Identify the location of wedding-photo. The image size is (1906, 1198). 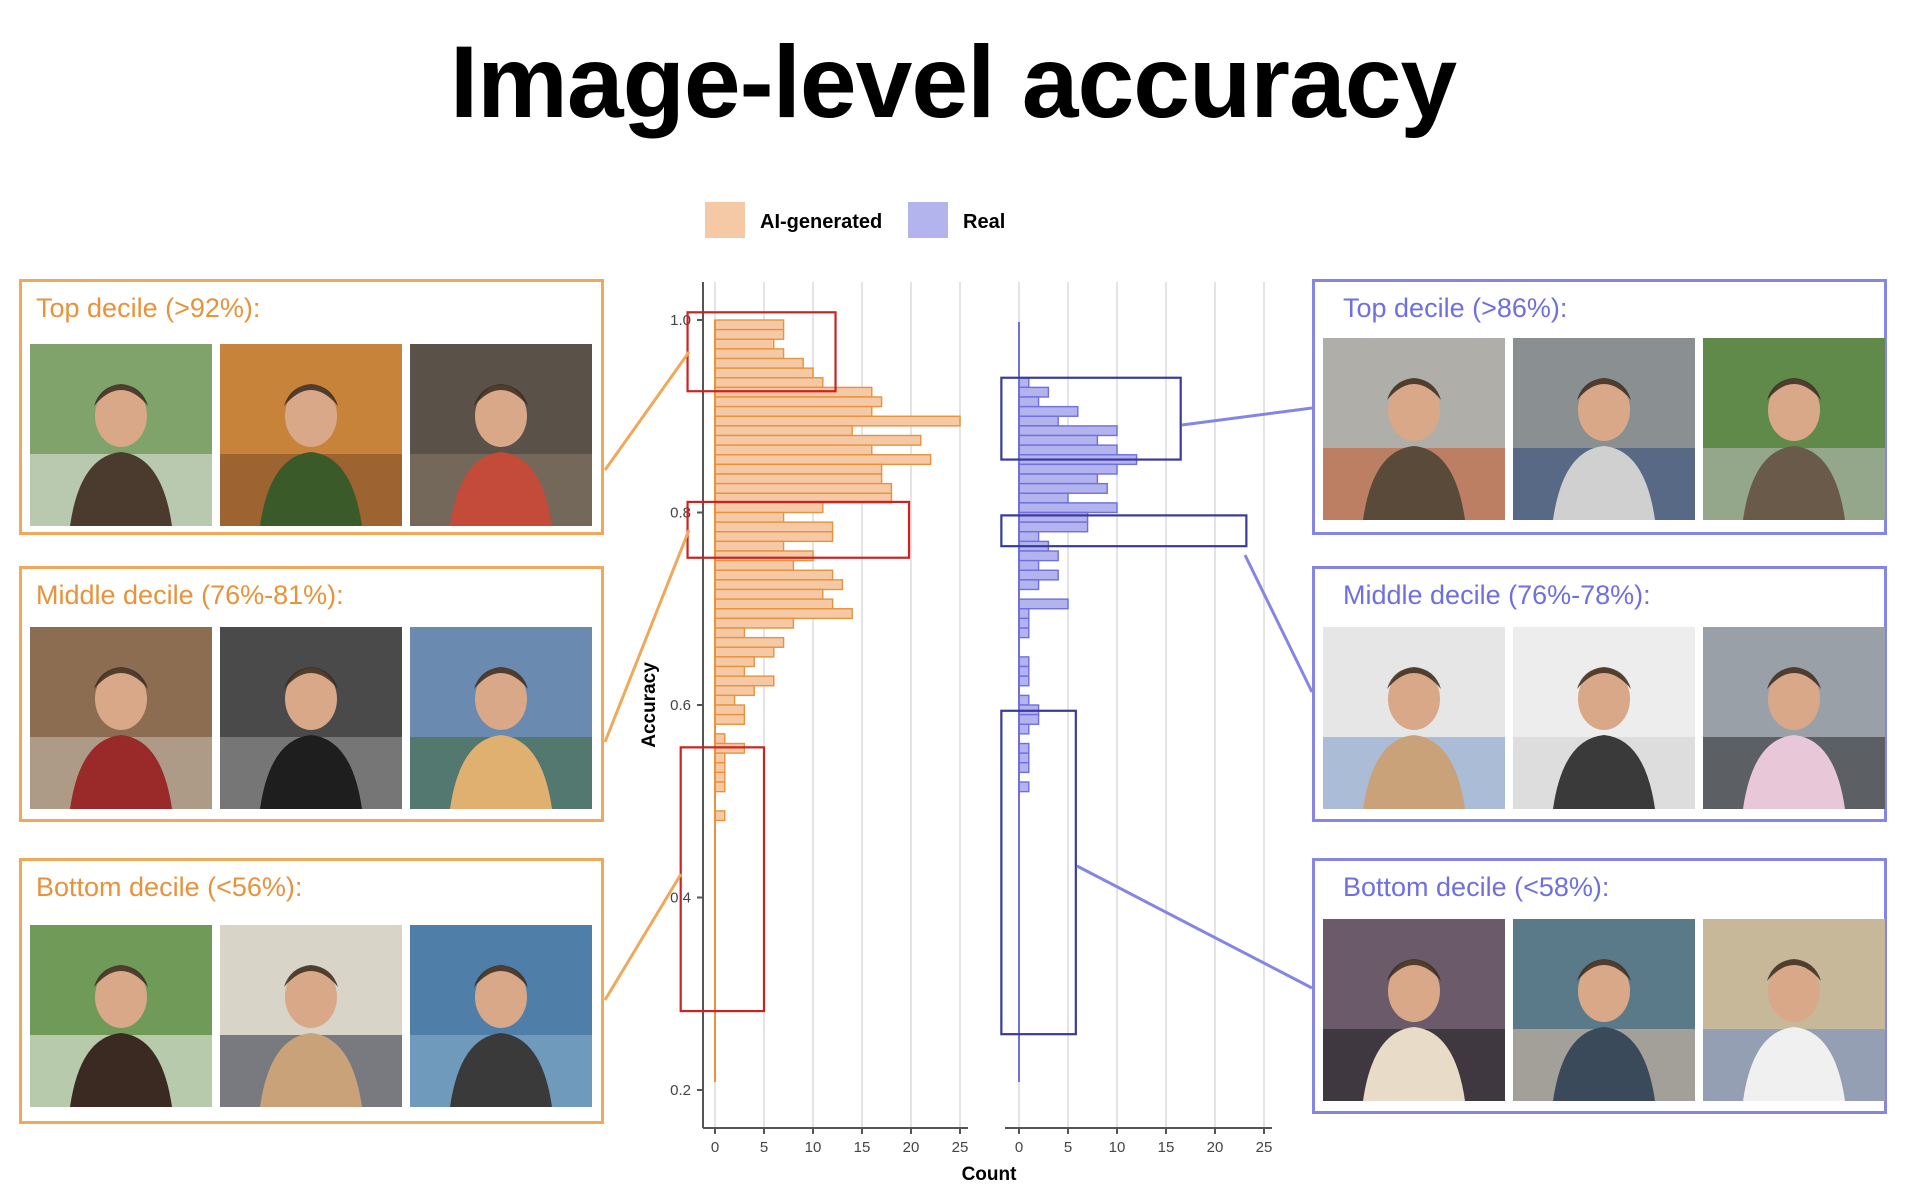
(121, 435).